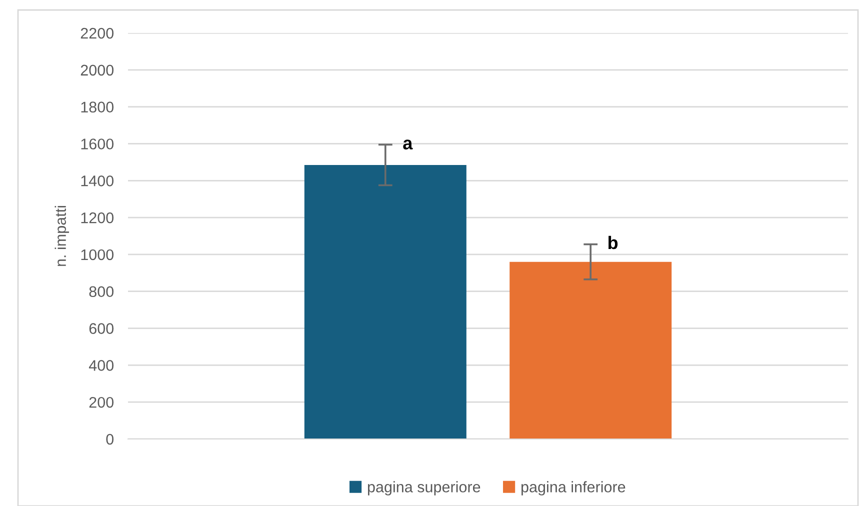 The image size is (862, 506). Describe the element at coordinates (101, 365) in the screenshot. I see `y-tick-label: 400` at that location.